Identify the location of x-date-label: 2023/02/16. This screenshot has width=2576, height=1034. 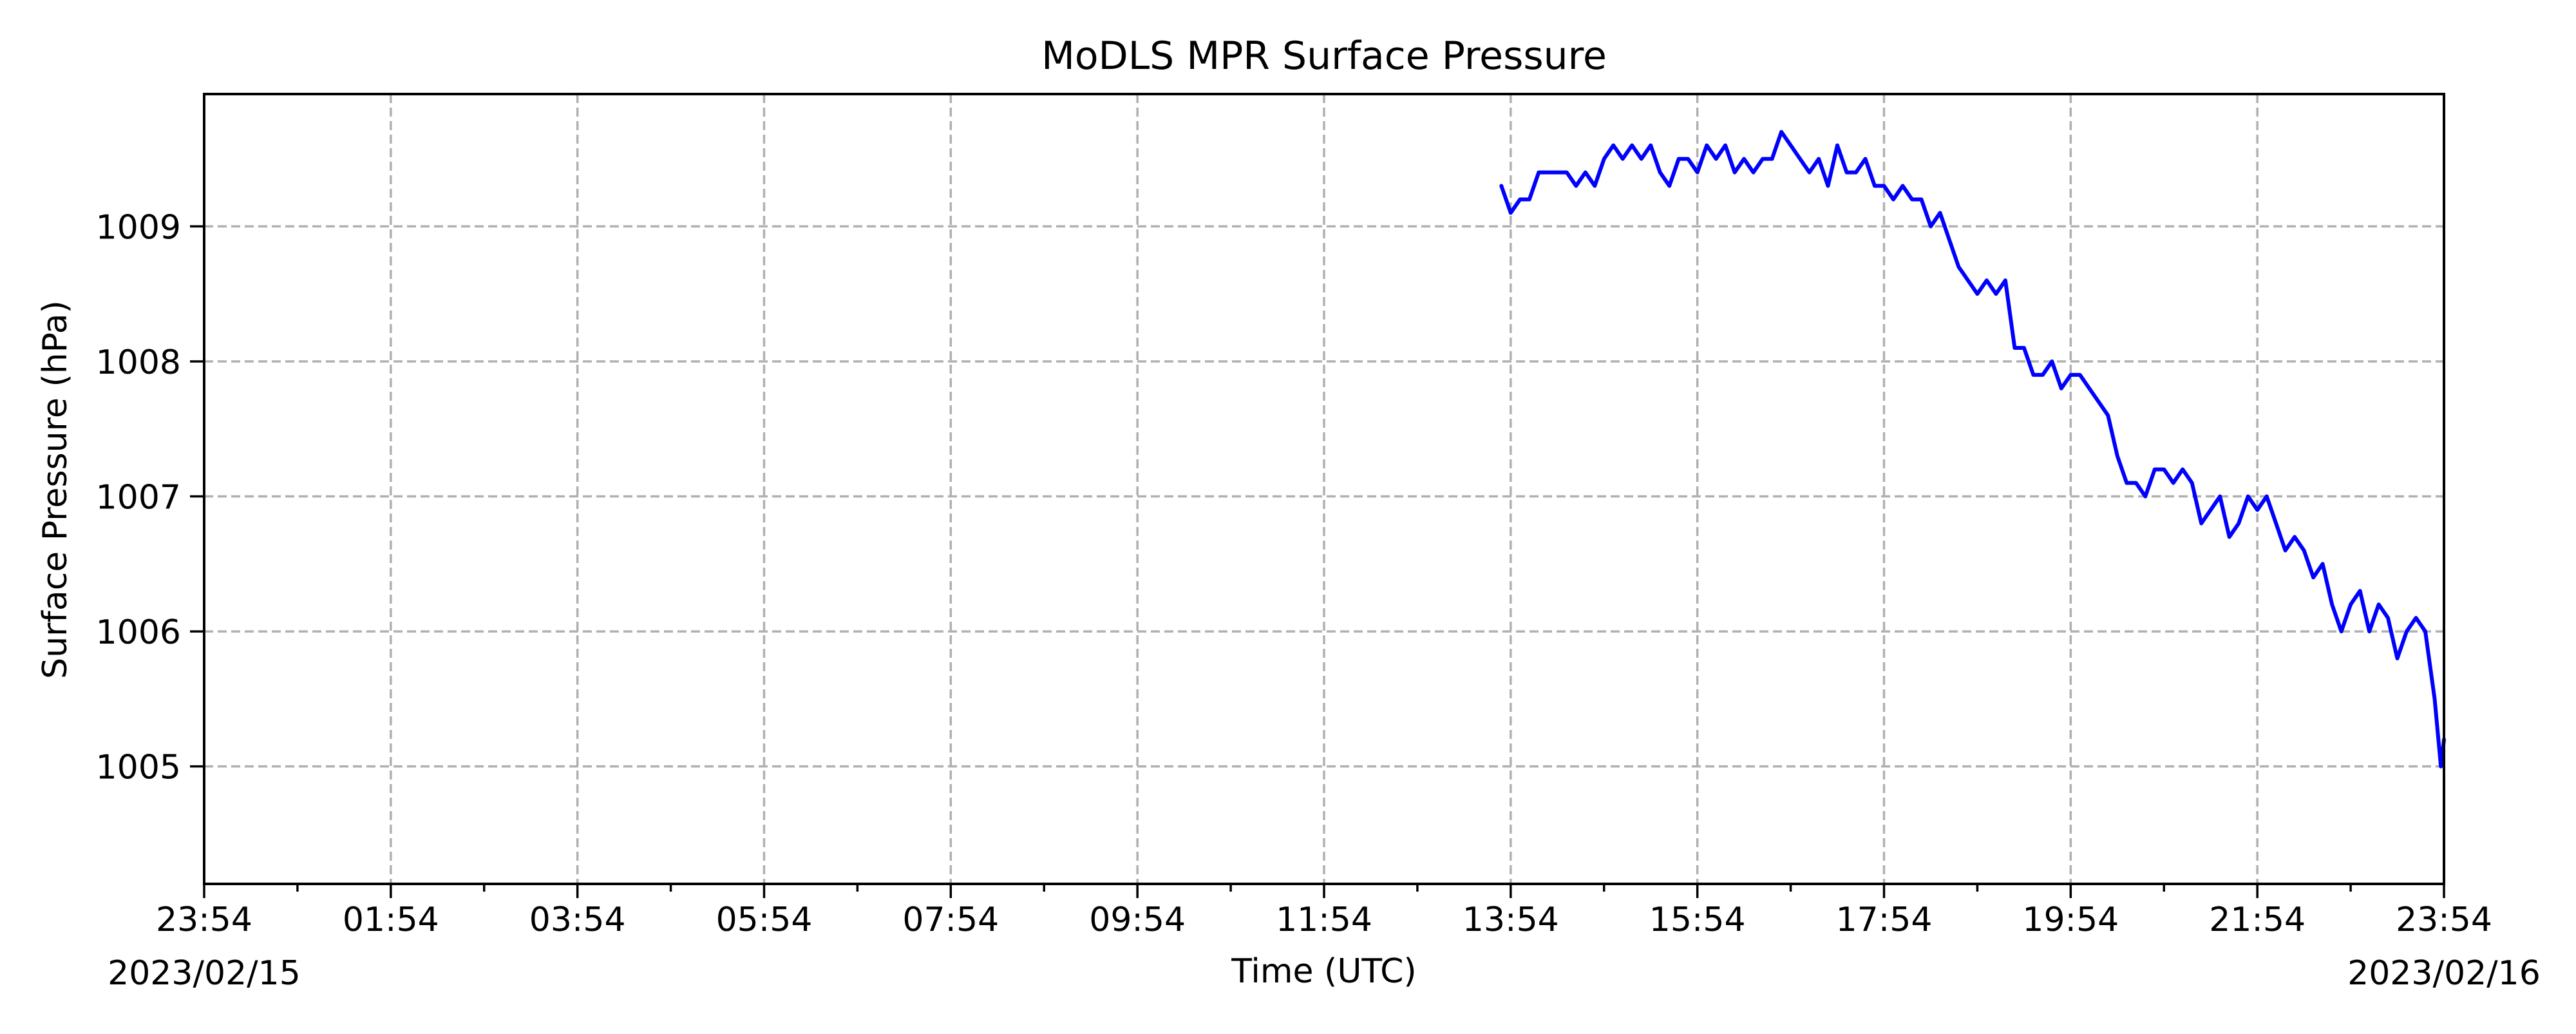
(2444, 973).